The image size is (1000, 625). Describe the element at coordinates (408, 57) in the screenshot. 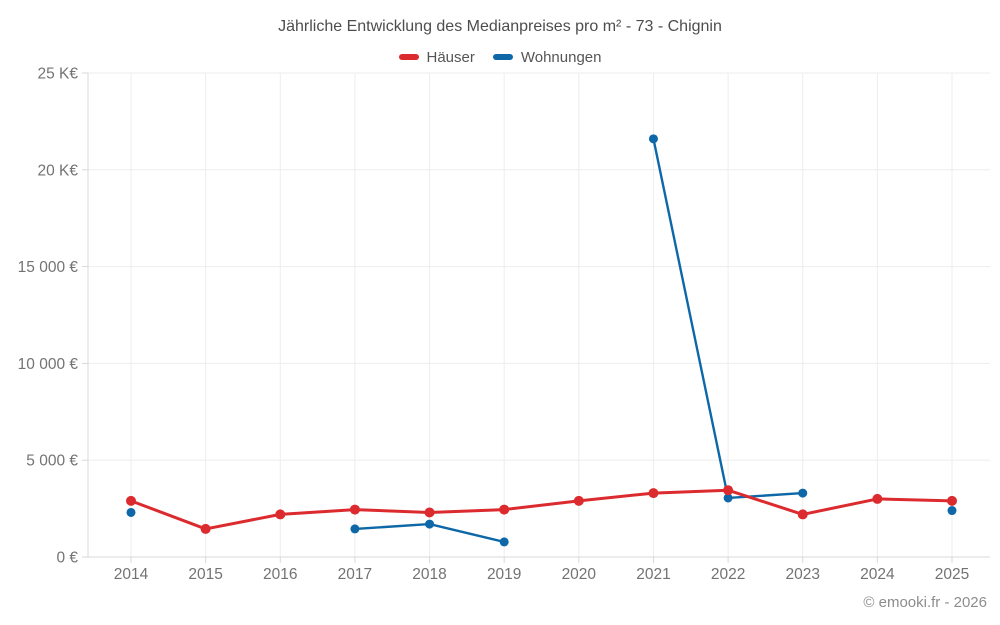

I see `haeuser-color-swatch-icon` at that location.